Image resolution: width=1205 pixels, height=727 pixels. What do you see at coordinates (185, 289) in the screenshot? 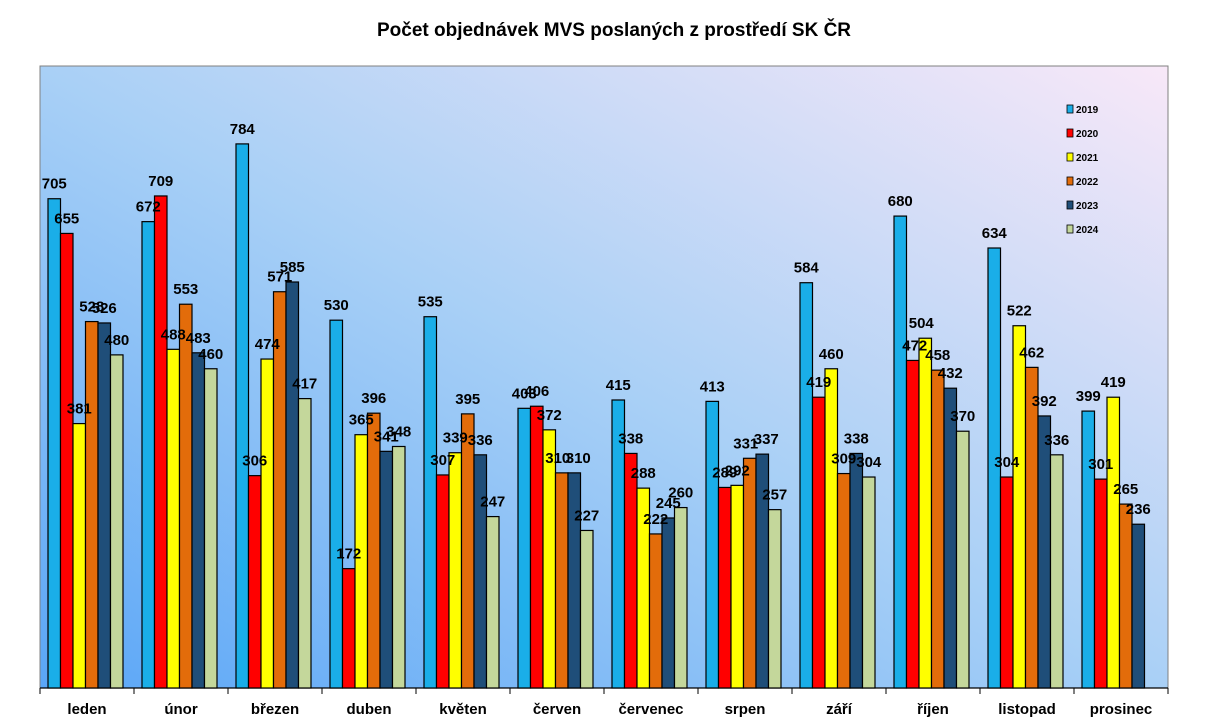
I see `data-label: 553` at bounding box center [185, 289].